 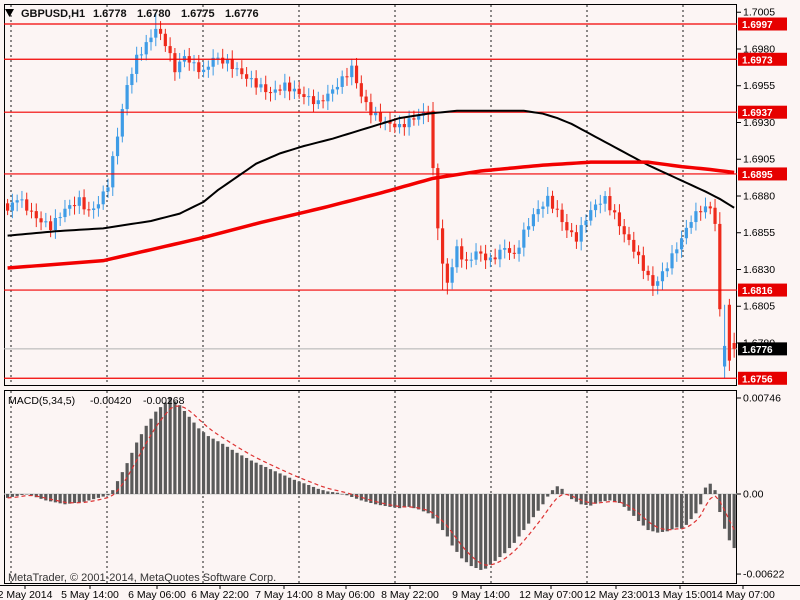 What do you see at coordinates (753, 495) in the screenshot?
I see `macd-axis-tick: 0.00` at bounding box center [753, 495].